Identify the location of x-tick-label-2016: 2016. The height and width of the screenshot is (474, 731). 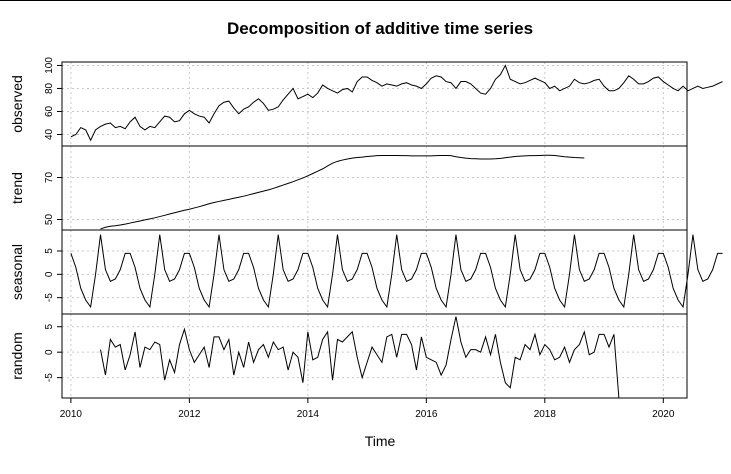
(426, 414).